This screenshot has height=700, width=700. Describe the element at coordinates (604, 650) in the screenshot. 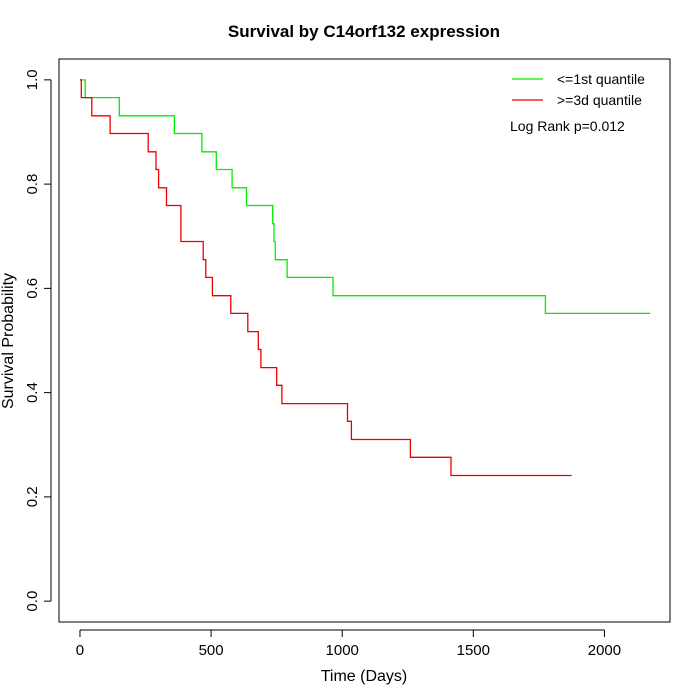

I see `x-tick-label: 2000` at that location.